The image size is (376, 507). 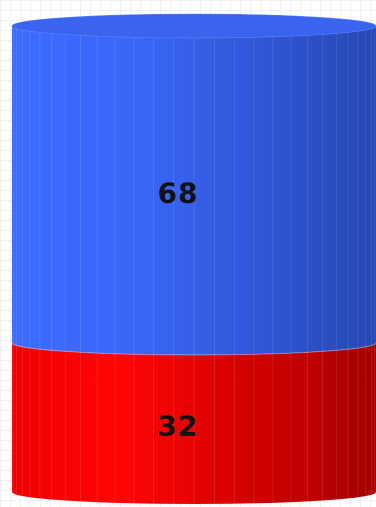 I want to click on data-label-0: 32, so click(x=178, y=425).